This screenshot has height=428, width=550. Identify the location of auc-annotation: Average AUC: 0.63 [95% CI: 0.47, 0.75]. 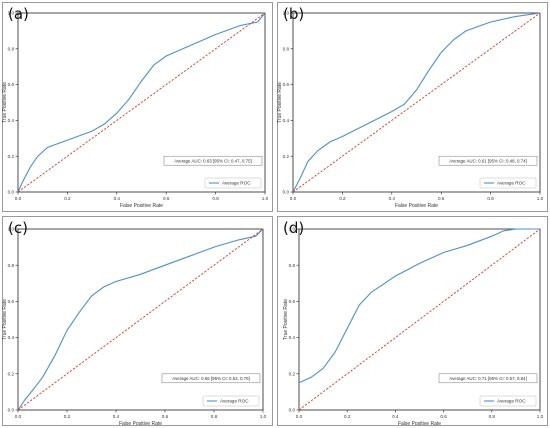
(213, 160).